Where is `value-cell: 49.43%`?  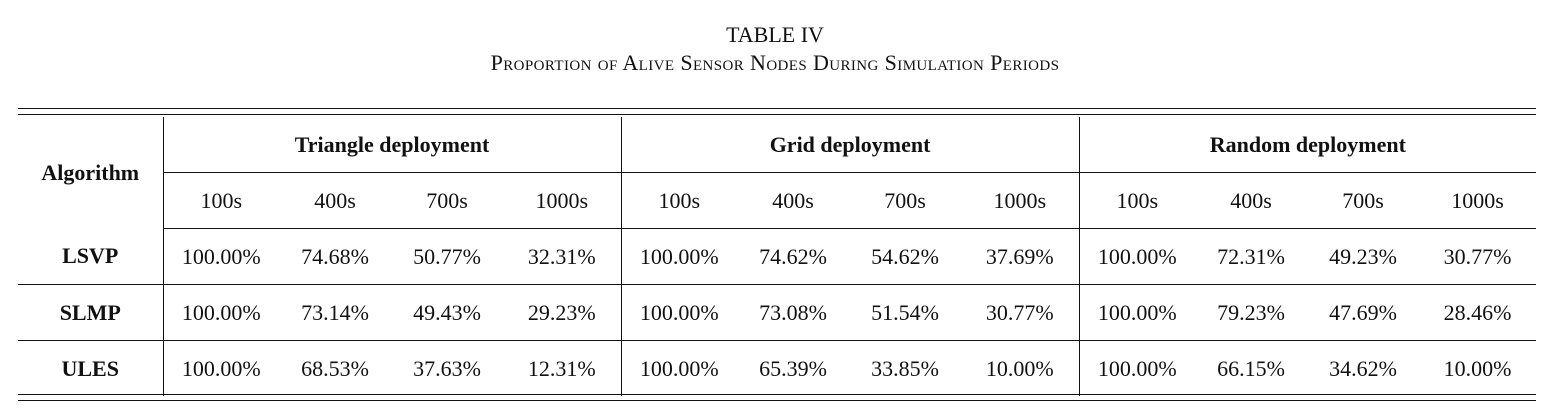
value-cell: 49.43% is located at coordinates (447, 312).